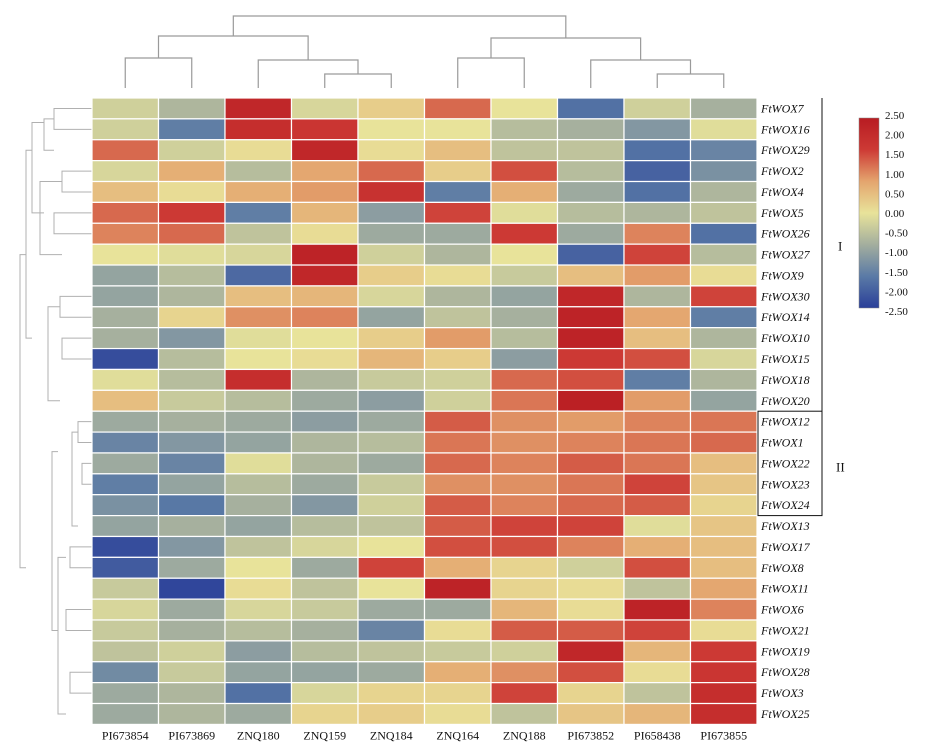  I want to click on colorbar-bar, so click(869, 213).